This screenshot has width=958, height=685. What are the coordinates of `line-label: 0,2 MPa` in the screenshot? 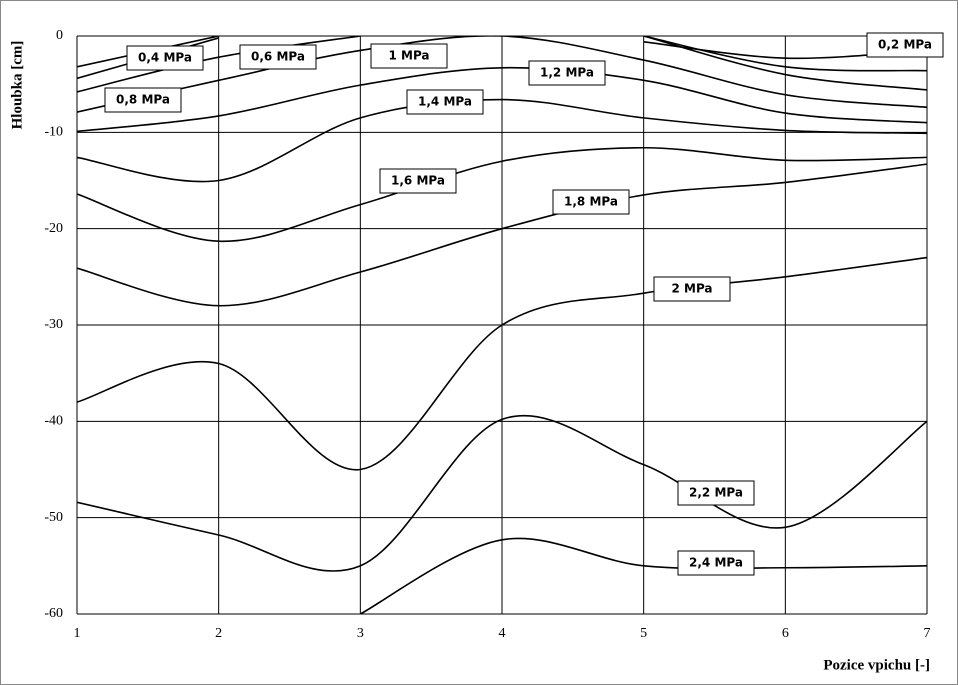 It's located at (905, 45).